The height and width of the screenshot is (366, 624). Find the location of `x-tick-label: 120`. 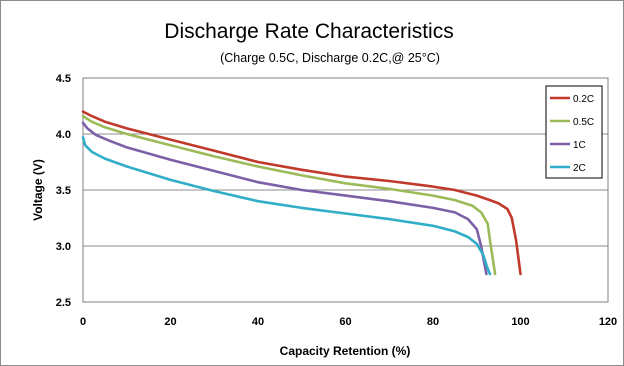

x-tick-label: 120 is located at coordinates (608, 322).